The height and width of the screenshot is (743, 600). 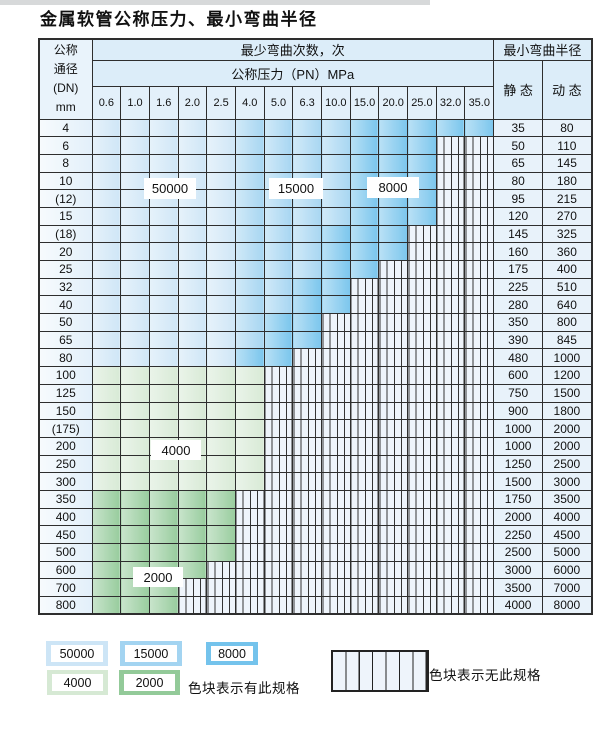 I want to click on dn-header-line: (DN), so click(x=66, y=88).